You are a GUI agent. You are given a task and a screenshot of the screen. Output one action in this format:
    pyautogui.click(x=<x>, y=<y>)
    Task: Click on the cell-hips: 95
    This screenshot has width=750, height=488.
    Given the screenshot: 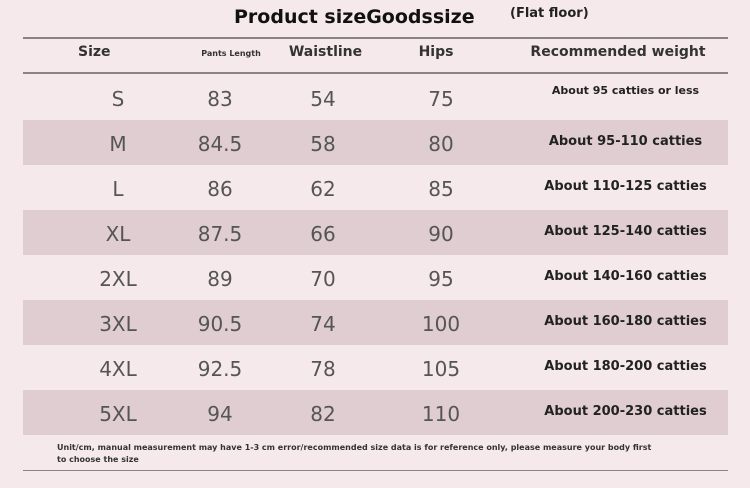 What is the action you would take?
    pyautogui.click(x=441, y=279)
    